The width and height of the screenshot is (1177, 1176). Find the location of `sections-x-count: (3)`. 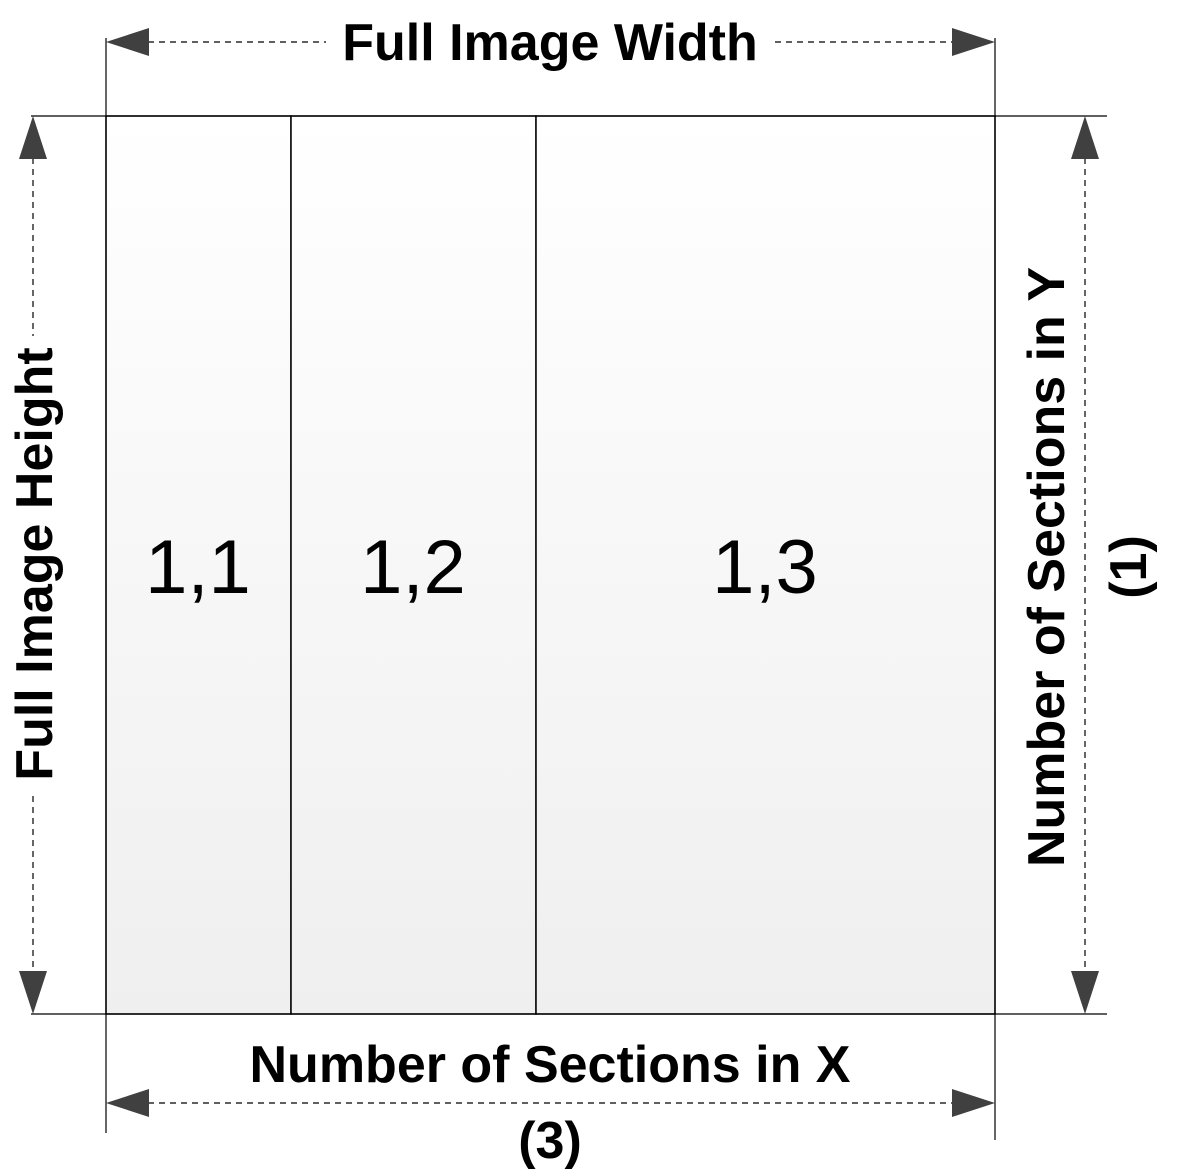

sections-x-count: (3) is located at coordinates (550, 1141).